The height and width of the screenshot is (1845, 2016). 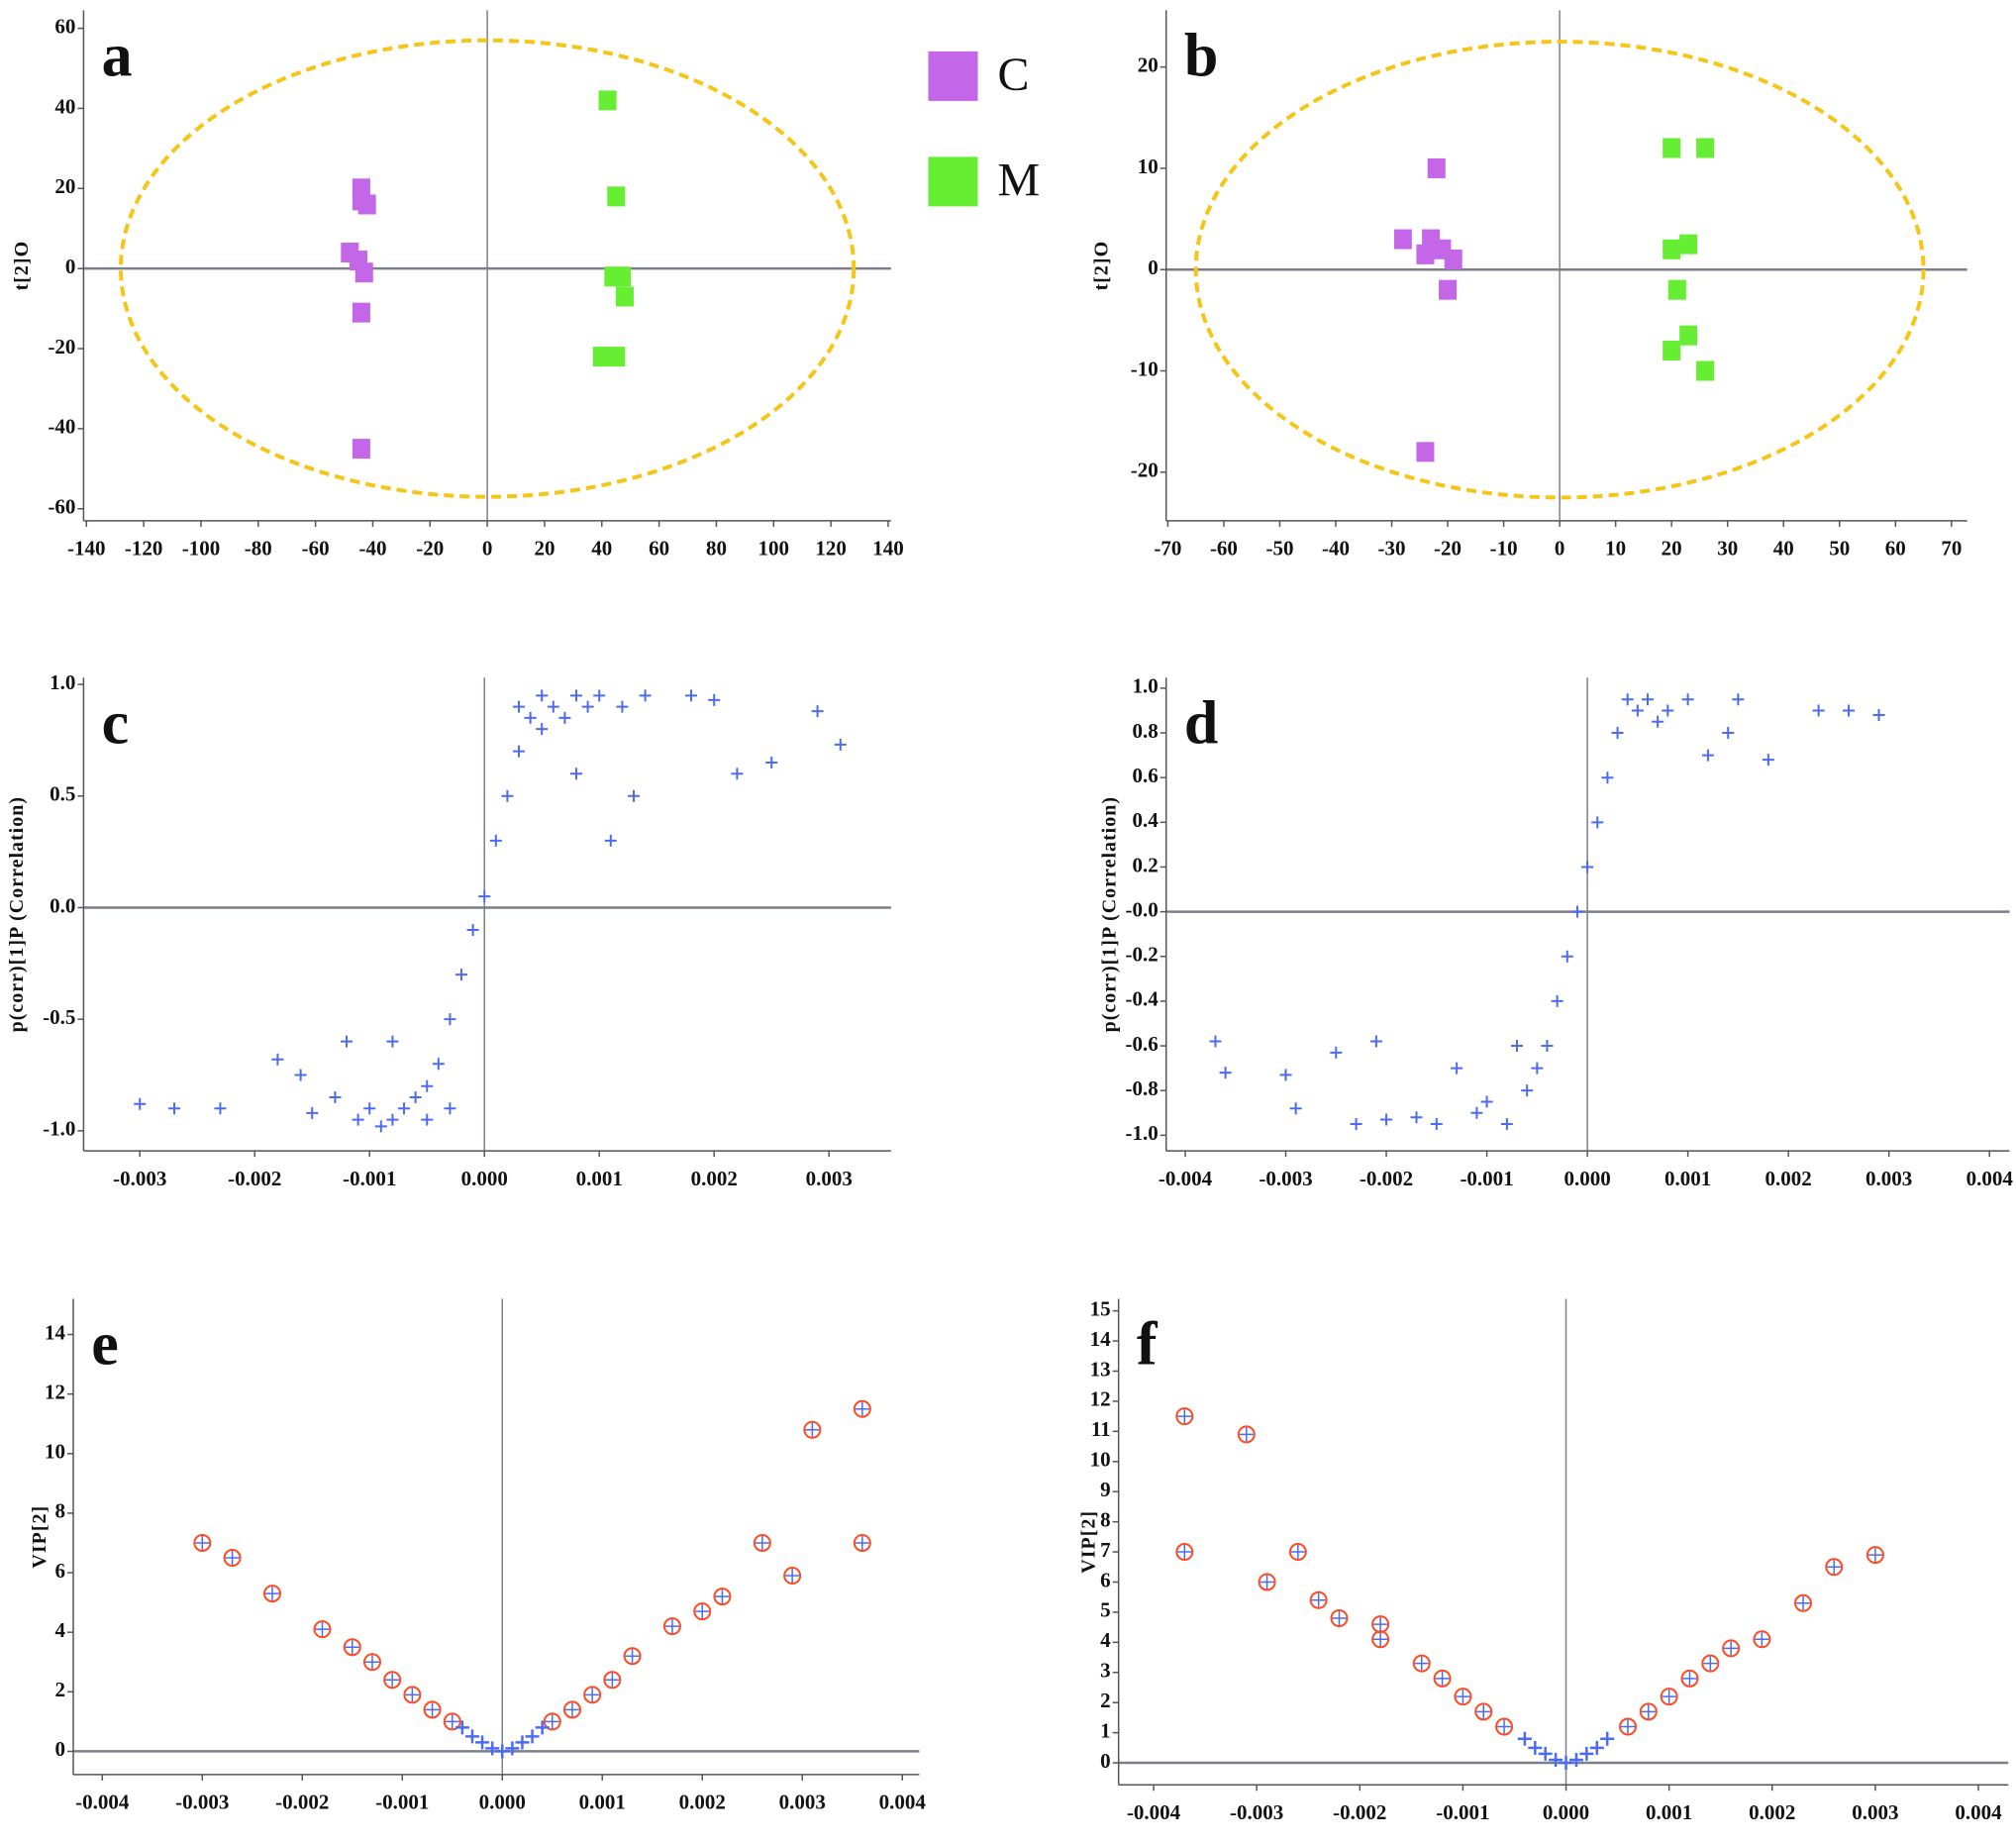 What do you see at coordinates (1727, 549) in the screenshot?
I see `x-tick-label: 30` at bounding box center [1727, 549].